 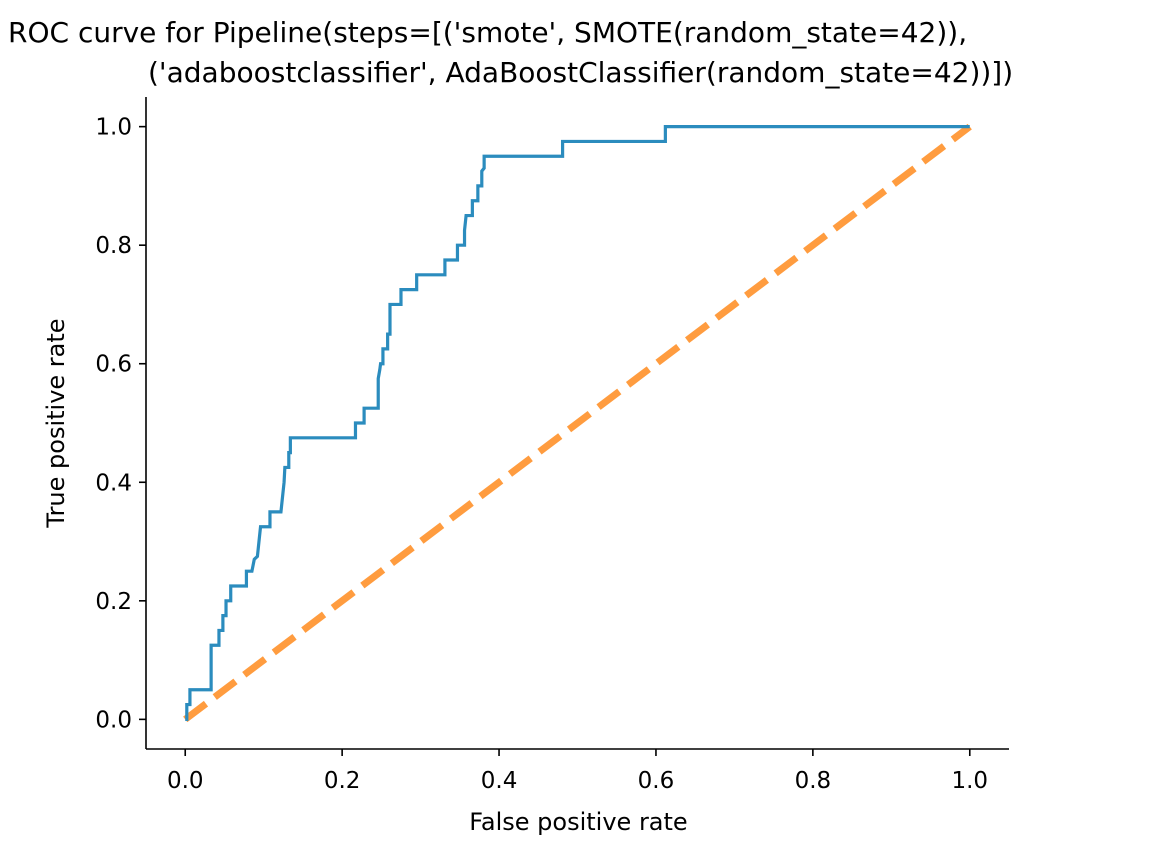 What do you see at coordinates (113, 128) in the screenshot?
I see `y-tick-label: 1.0` at bounding box center [113, 128].